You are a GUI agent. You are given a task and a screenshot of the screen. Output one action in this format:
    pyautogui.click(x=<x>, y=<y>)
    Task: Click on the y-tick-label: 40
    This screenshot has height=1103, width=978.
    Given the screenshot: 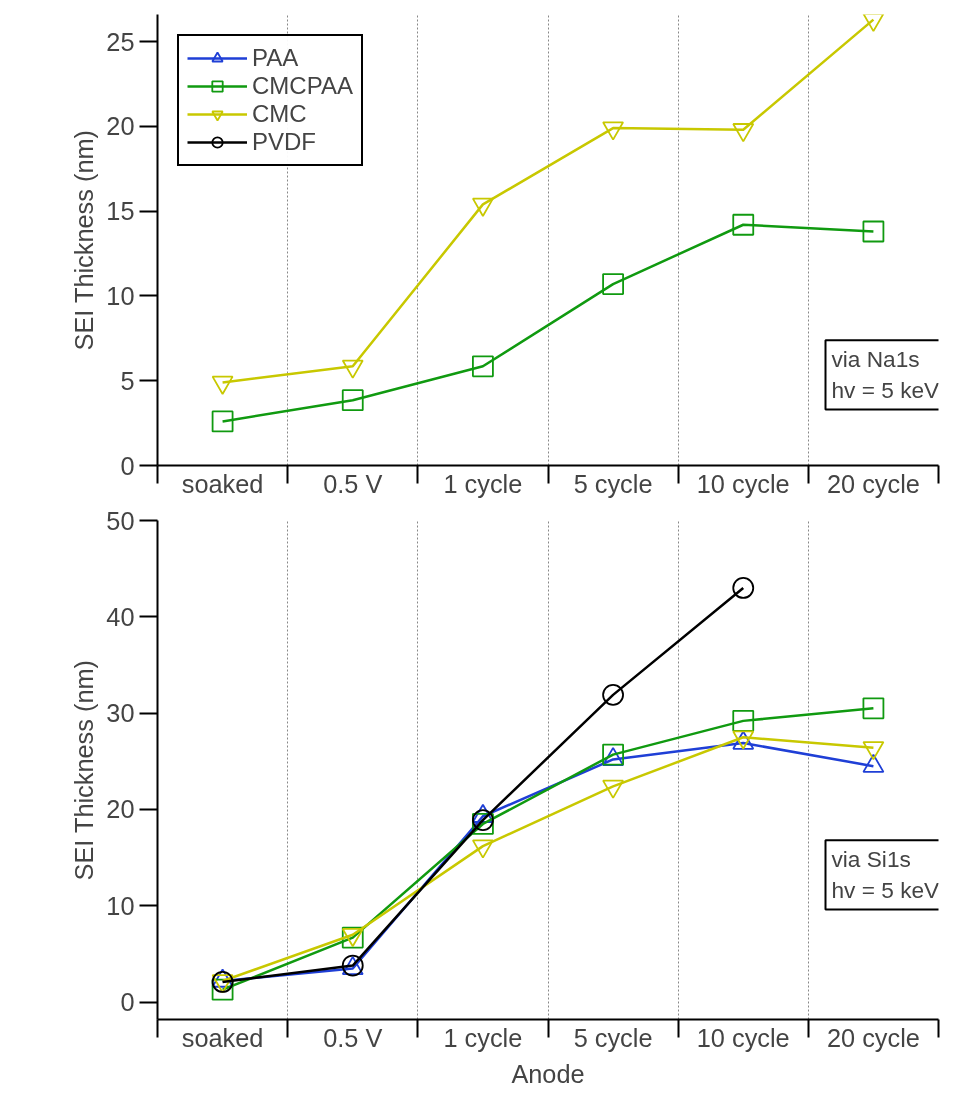 What is the action you would take?
    pyautogui.click(x=120, y=616)
    